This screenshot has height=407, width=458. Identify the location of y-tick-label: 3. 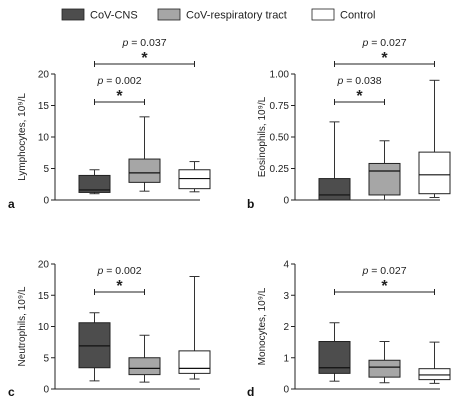
(286, 296).